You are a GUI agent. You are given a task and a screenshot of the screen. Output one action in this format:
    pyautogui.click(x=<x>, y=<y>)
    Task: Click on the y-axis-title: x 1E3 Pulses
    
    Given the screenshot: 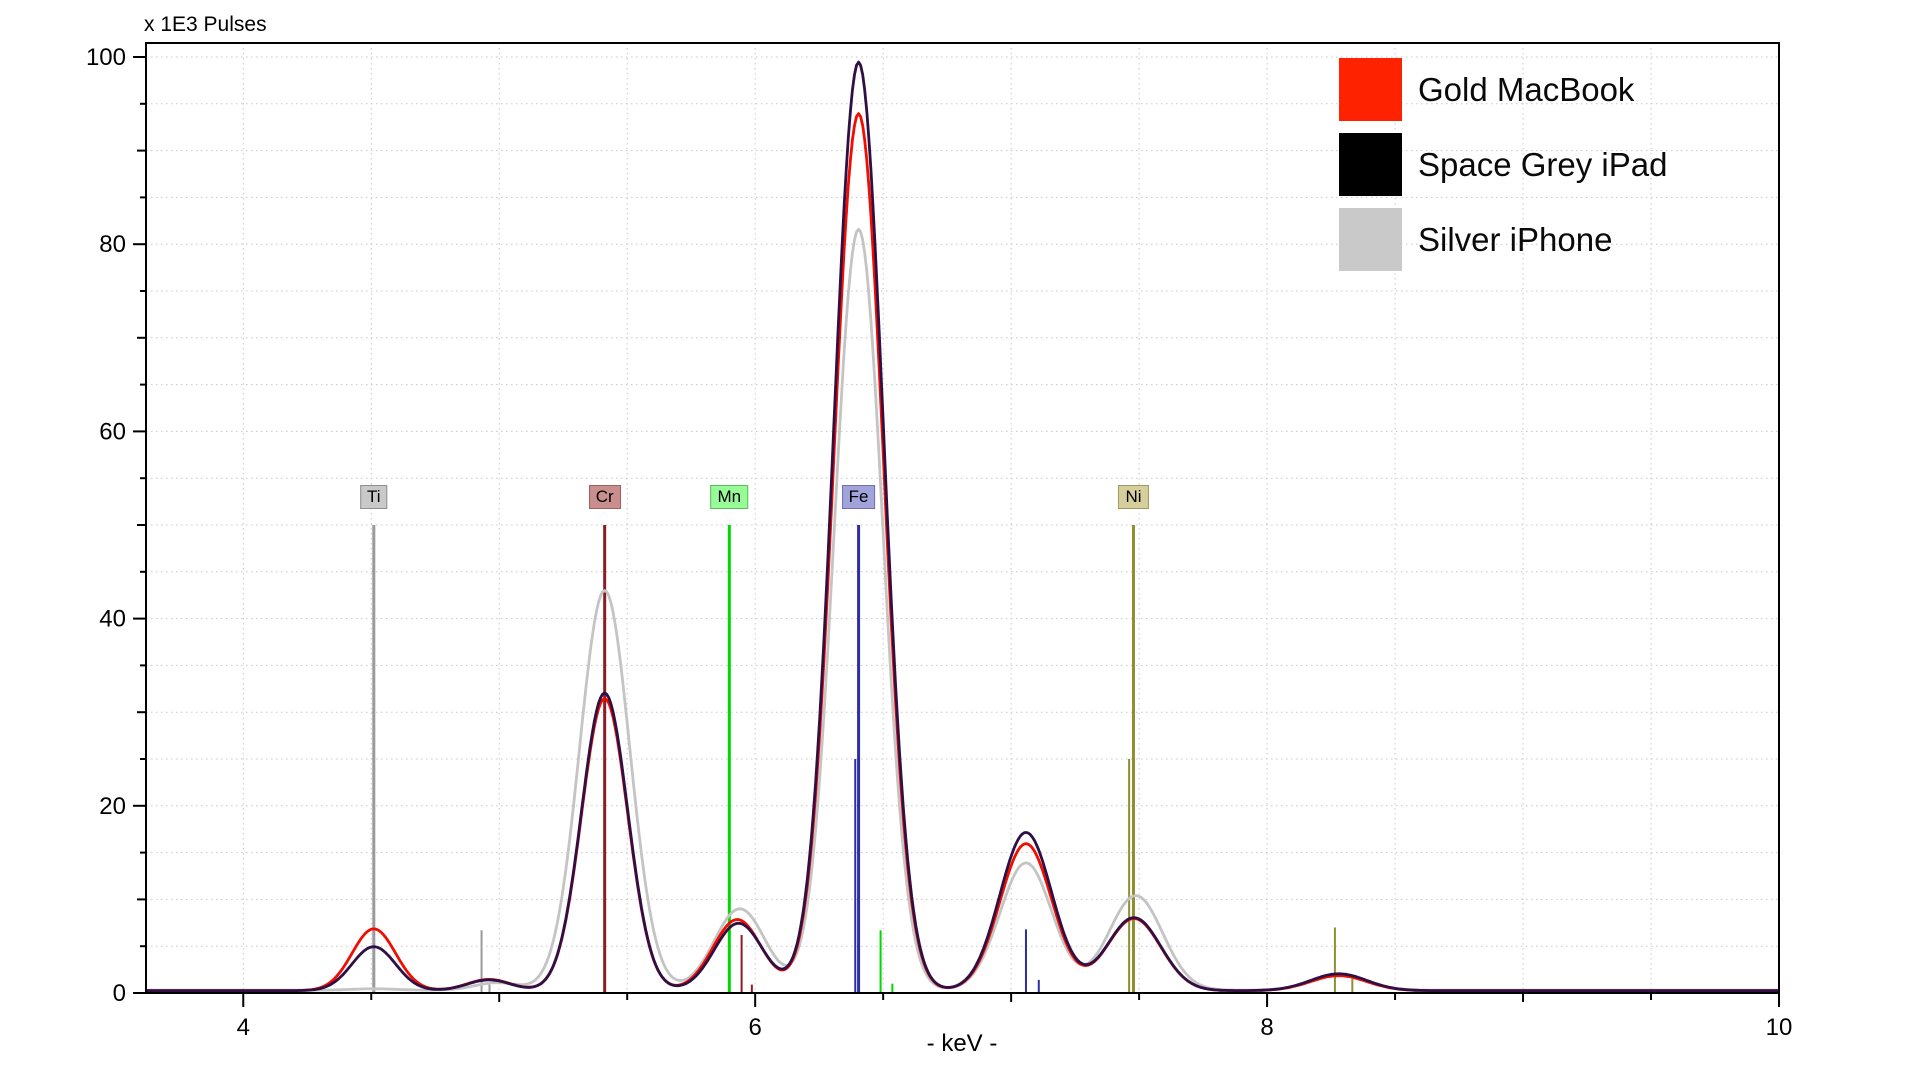 What is the action you would take?
    pyautogui.click(x=205, y=24)
    